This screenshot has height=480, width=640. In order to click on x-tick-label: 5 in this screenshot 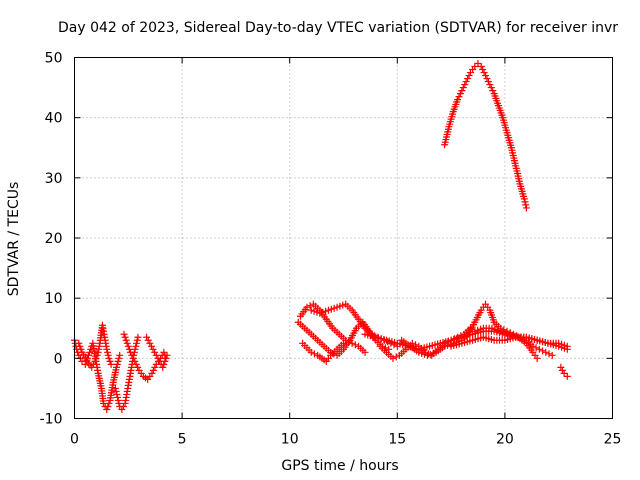, I will do `click(182, 440)`.